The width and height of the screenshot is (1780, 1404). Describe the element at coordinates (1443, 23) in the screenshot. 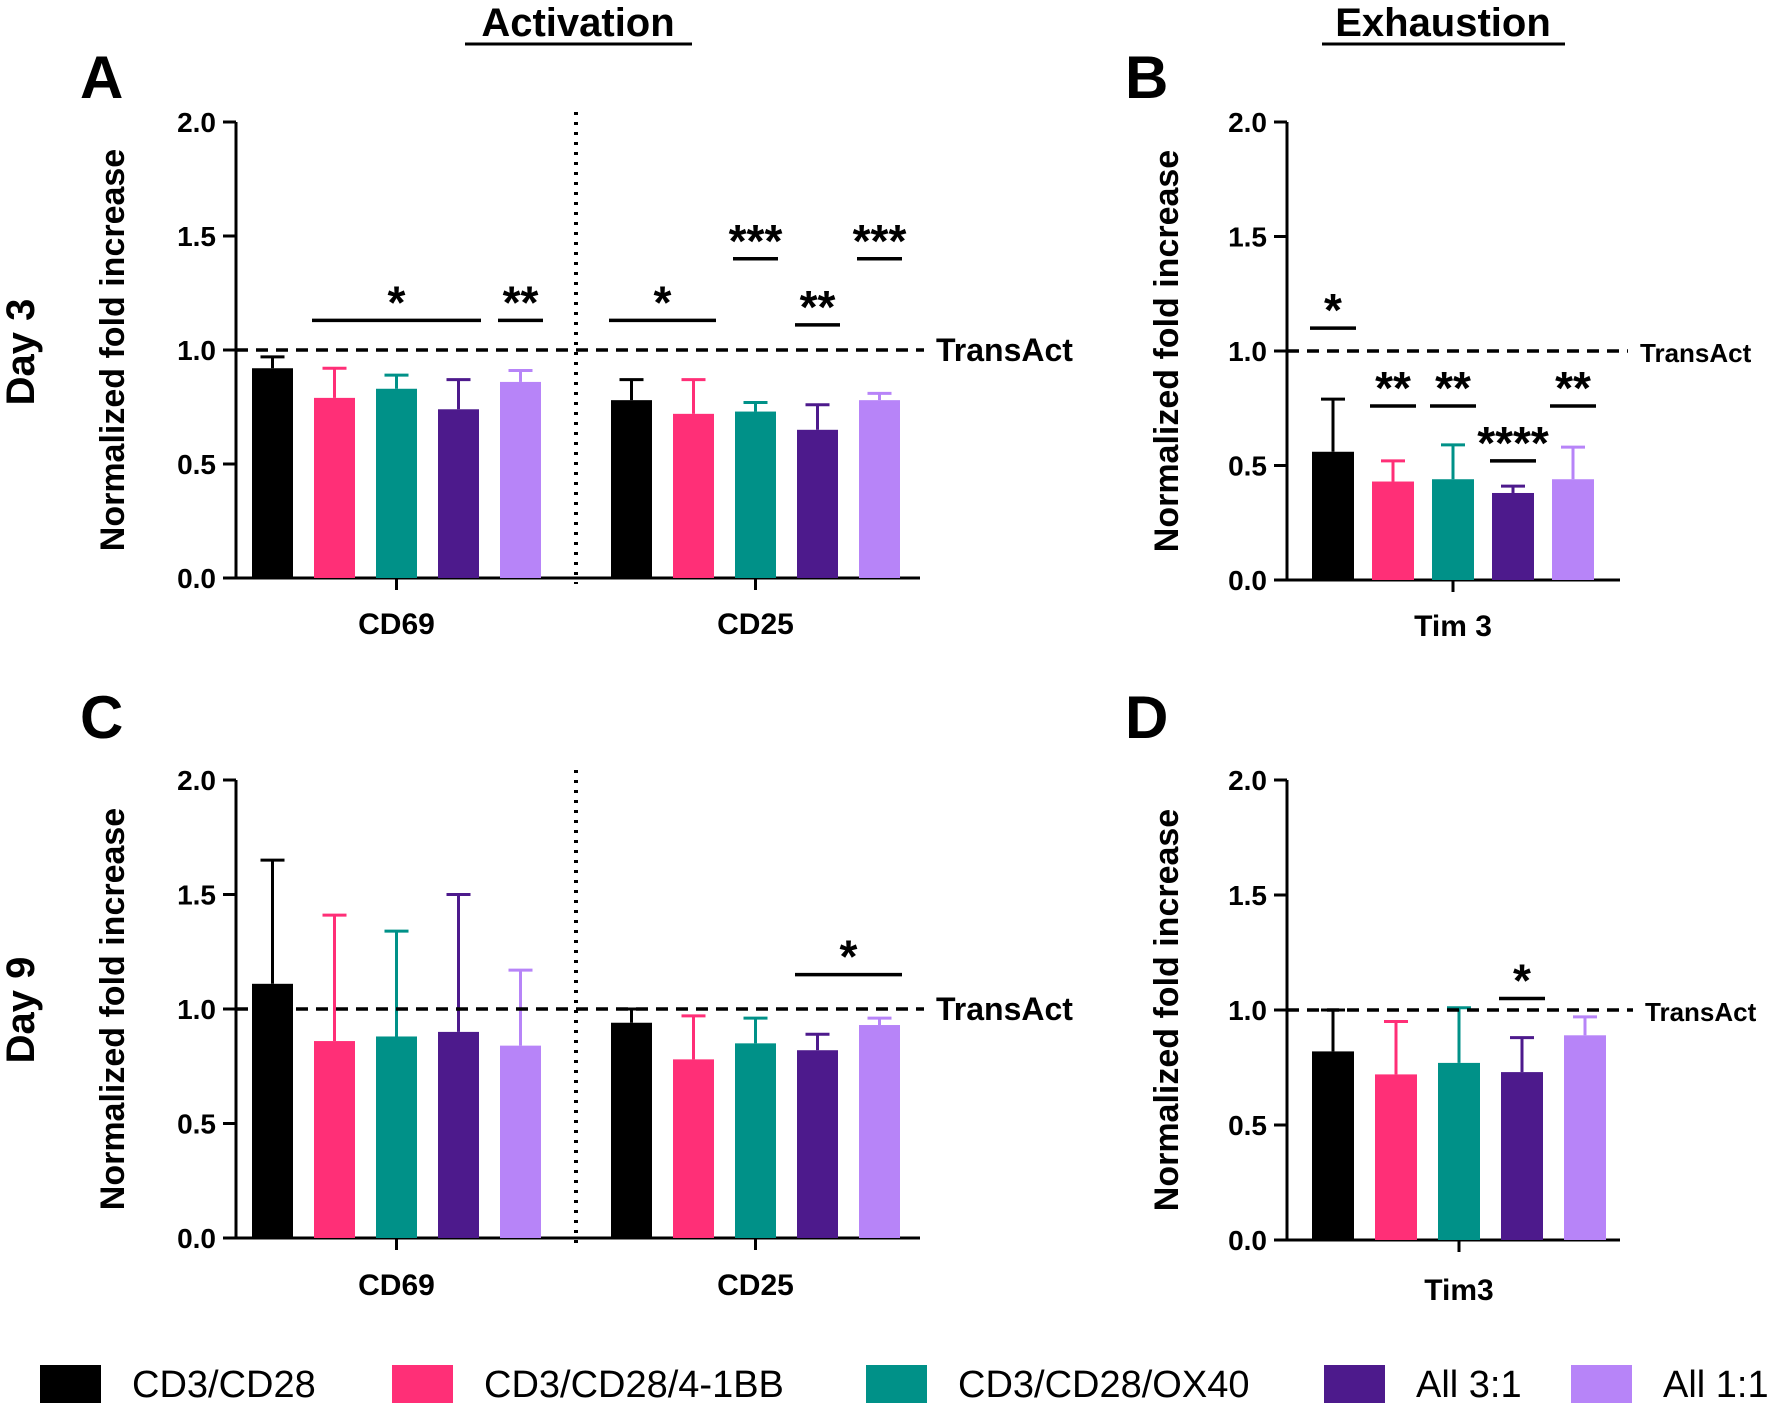

I see `header-exhaustion: Exhaustion` at that location.